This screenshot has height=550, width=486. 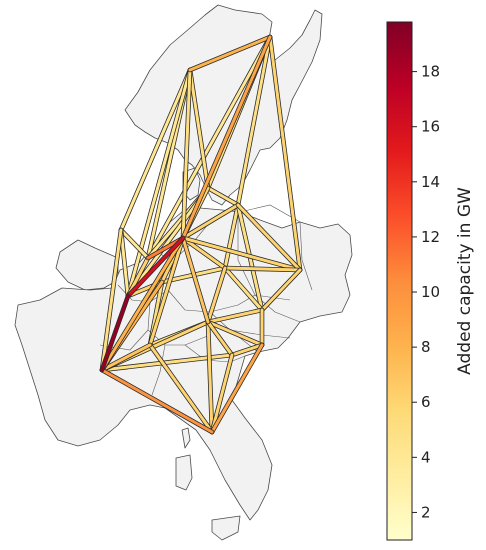 What do you see at coordinates (285, 153) in the screenshot?
I see `link-SE-LT` at bounding box center [285, 153].